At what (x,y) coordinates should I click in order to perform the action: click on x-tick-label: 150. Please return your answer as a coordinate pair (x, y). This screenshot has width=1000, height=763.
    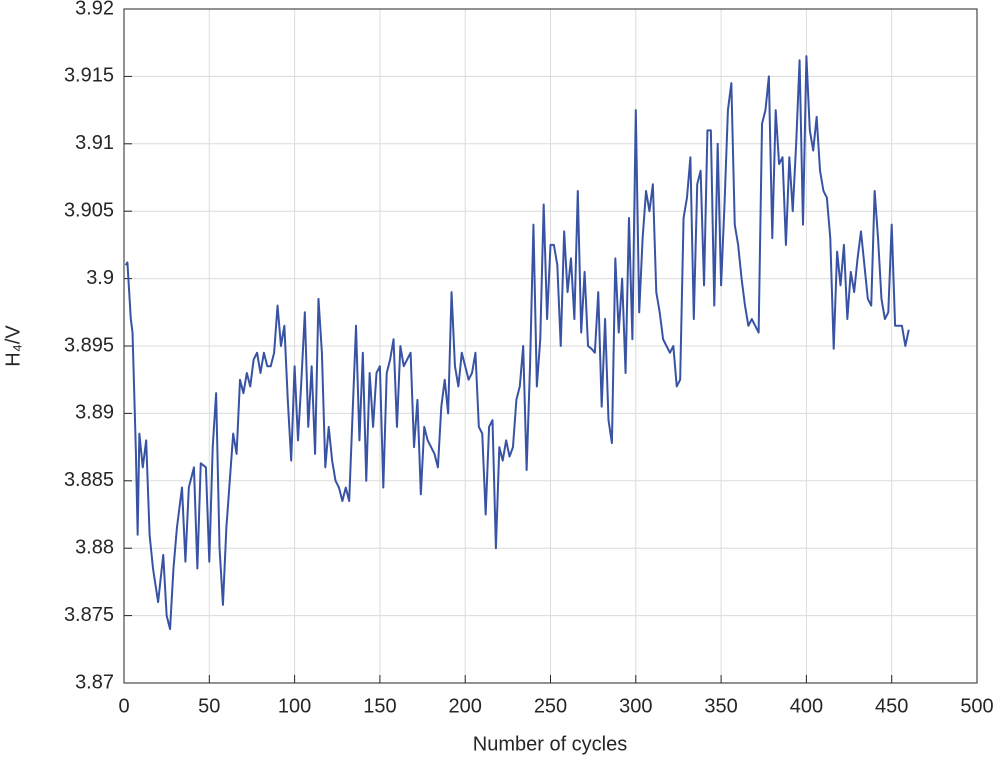
    Looking at the image, I should click on (379, 706).